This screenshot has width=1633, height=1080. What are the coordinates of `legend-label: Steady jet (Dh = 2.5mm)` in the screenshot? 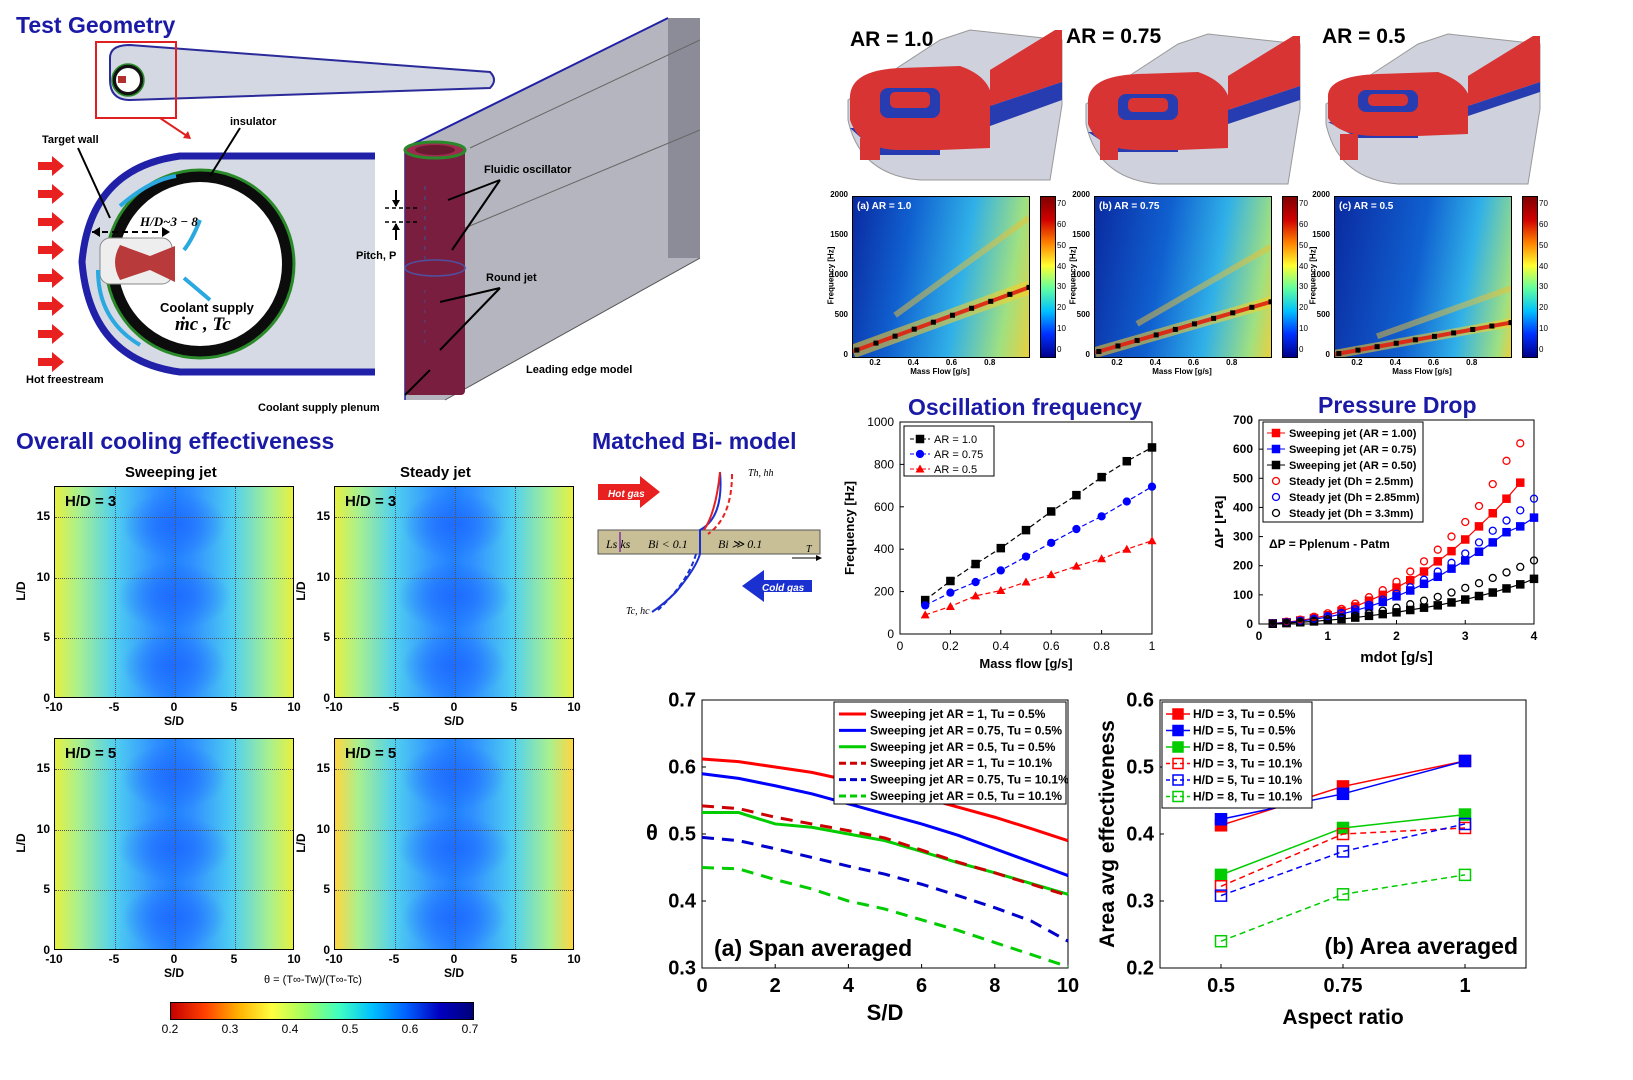 It's located at (1351, 482).